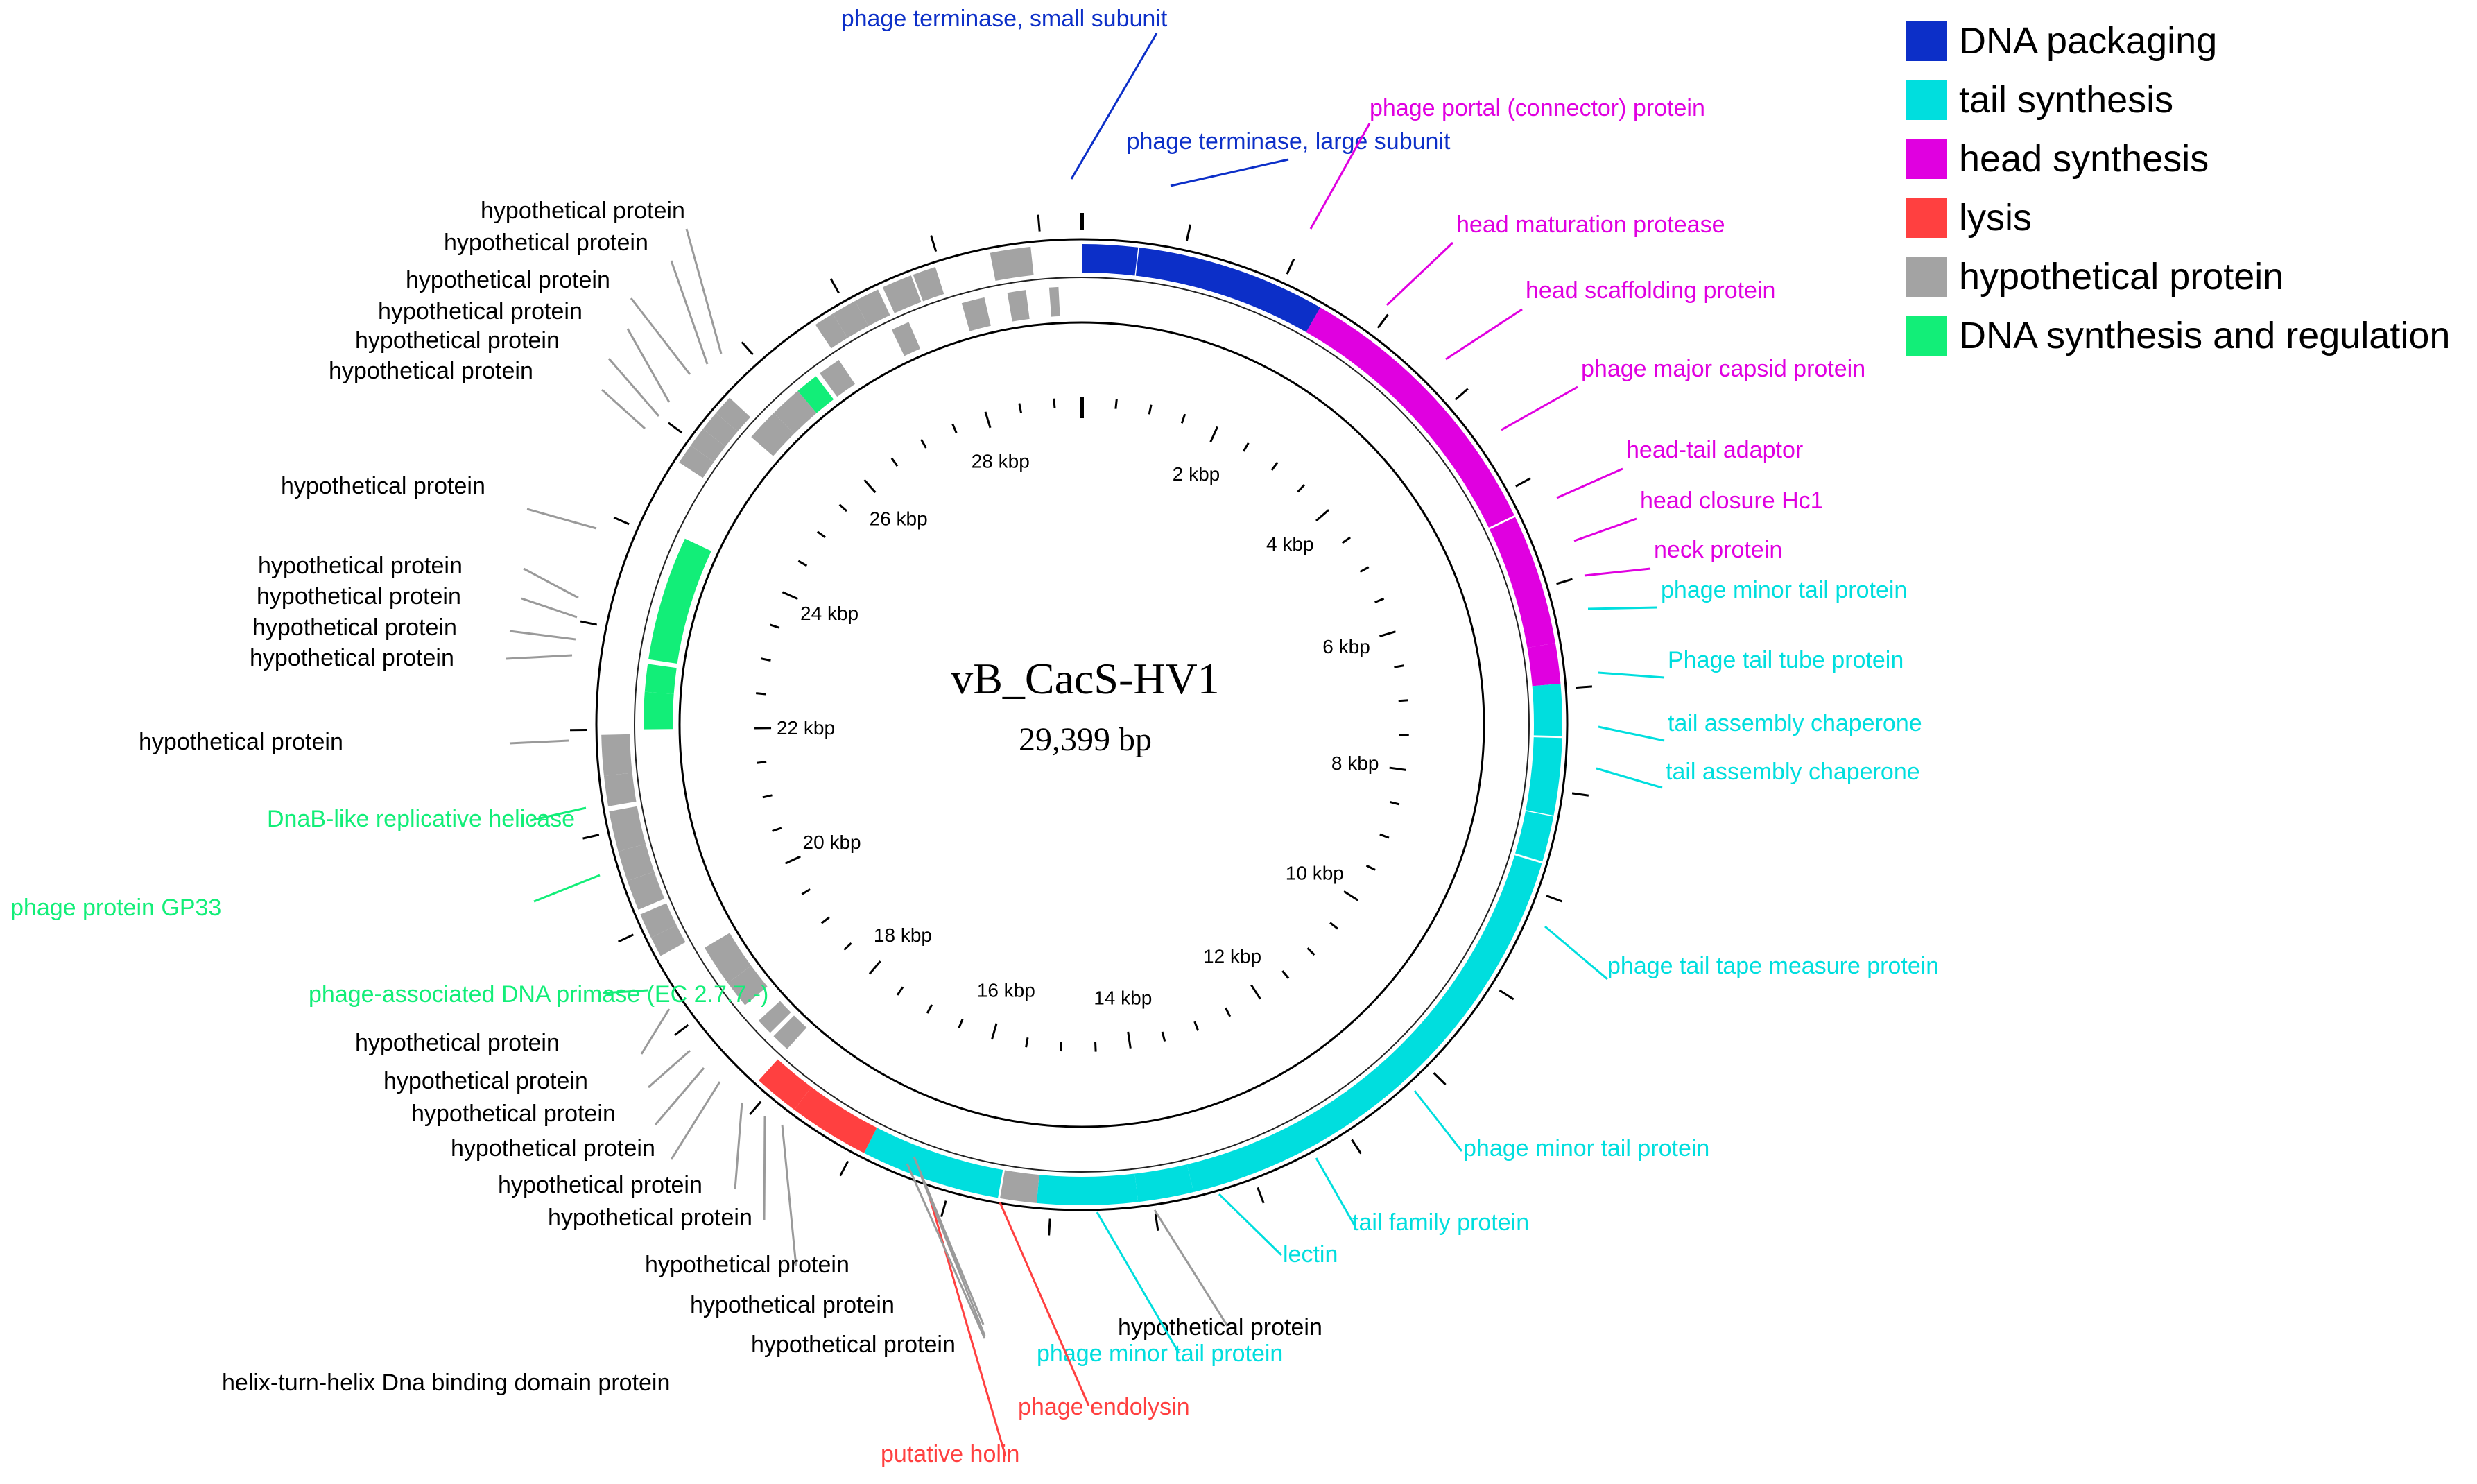  I want to click on gene-label: phage terminase, small subunit, so click(1004, 19).